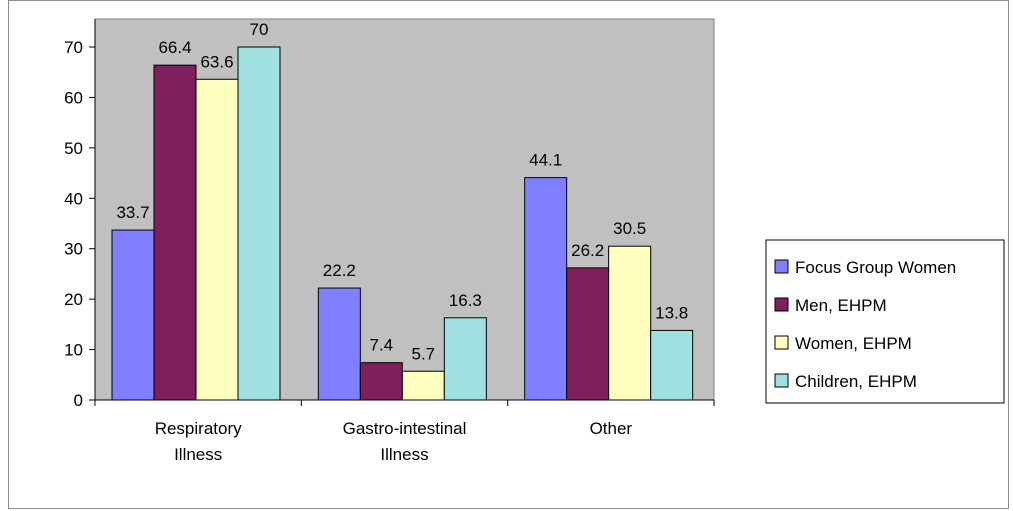 This screenshot has height=511, width=1013. What do you see at coordinates (73, 249) in the screenshot?
I see `y-tick-label: 30` at bounding box center [73, 249].